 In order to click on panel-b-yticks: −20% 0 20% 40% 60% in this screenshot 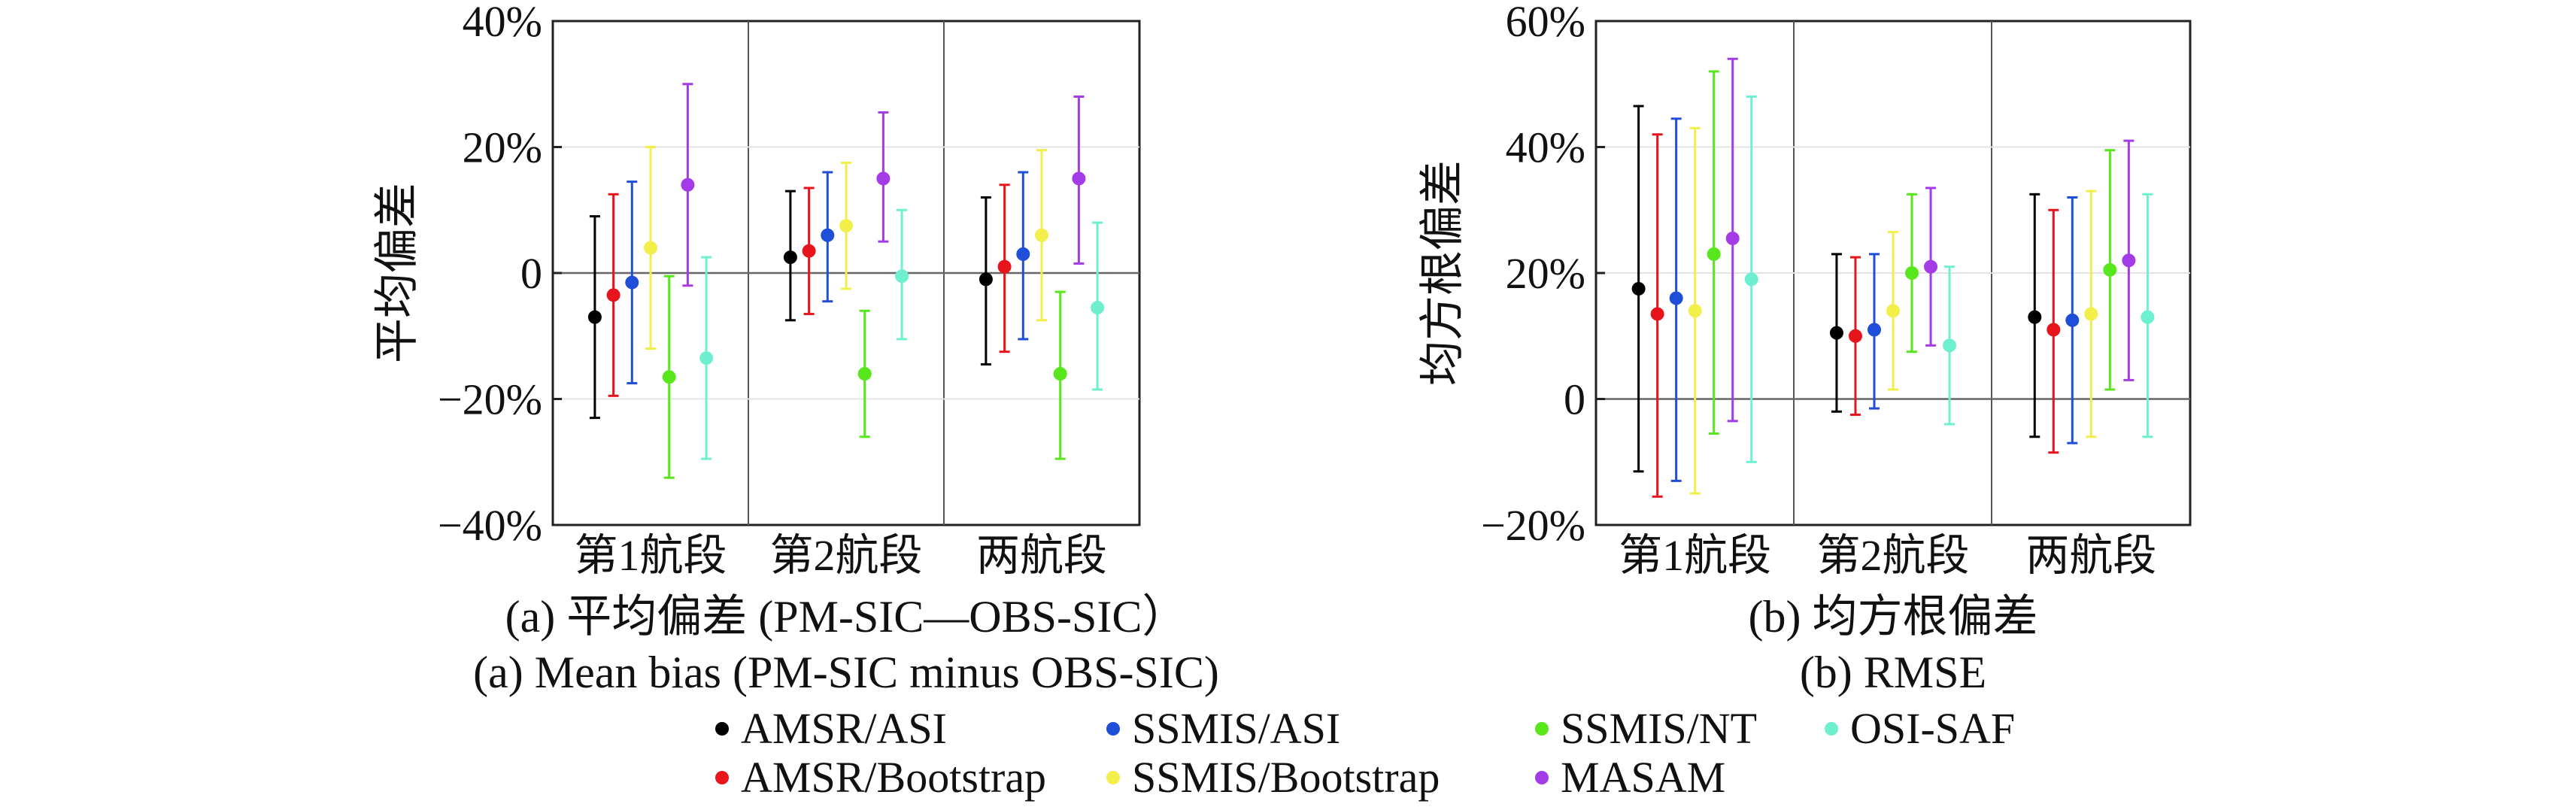, I will do `click(1543, 275)`.